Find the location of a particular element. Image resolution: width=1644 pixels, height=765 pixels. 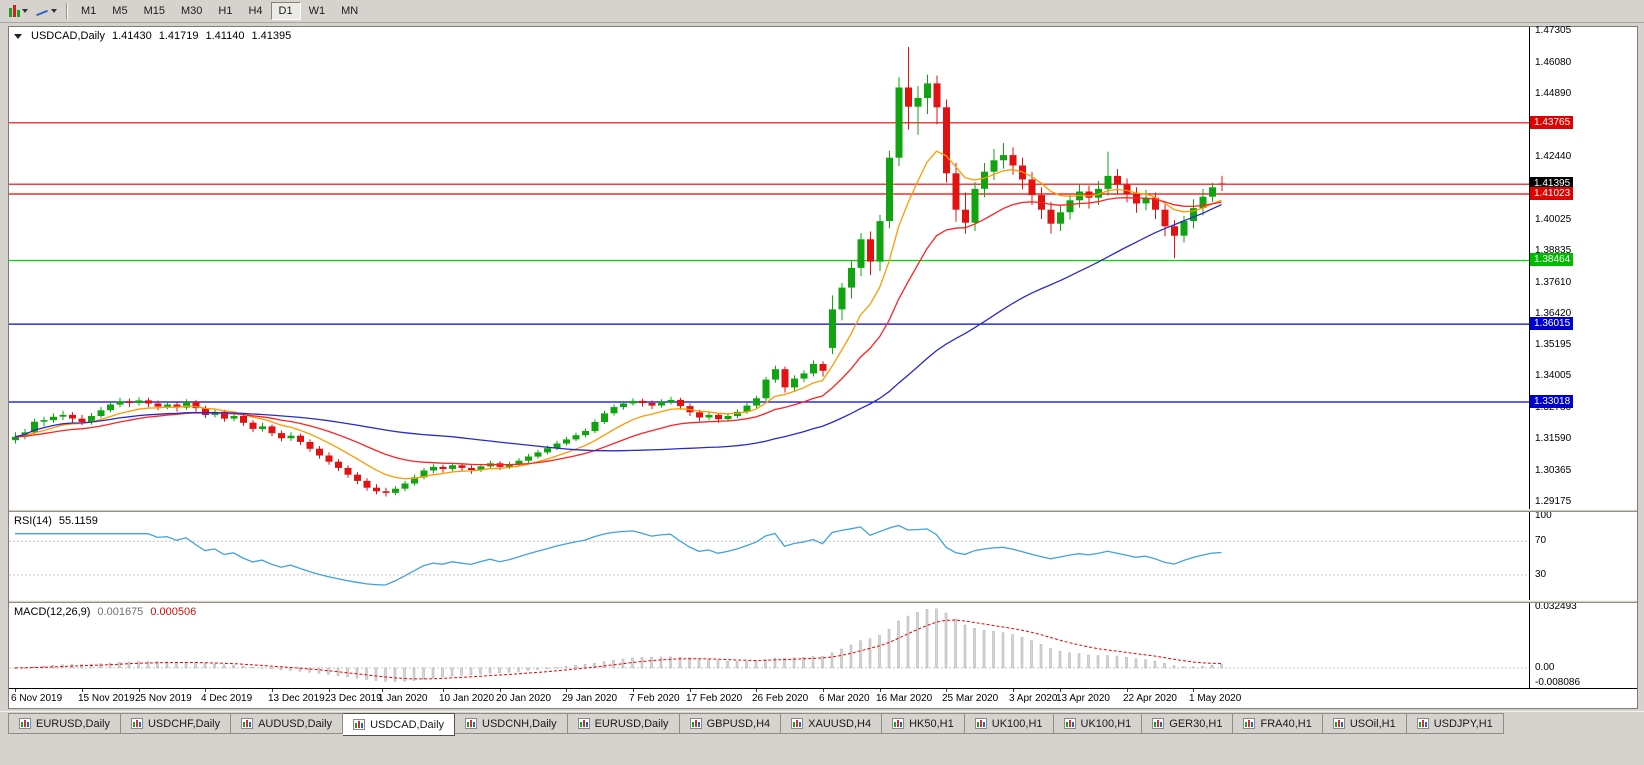

chart-tab-label: UK100,H1 is located at coordinates (1106, 723).